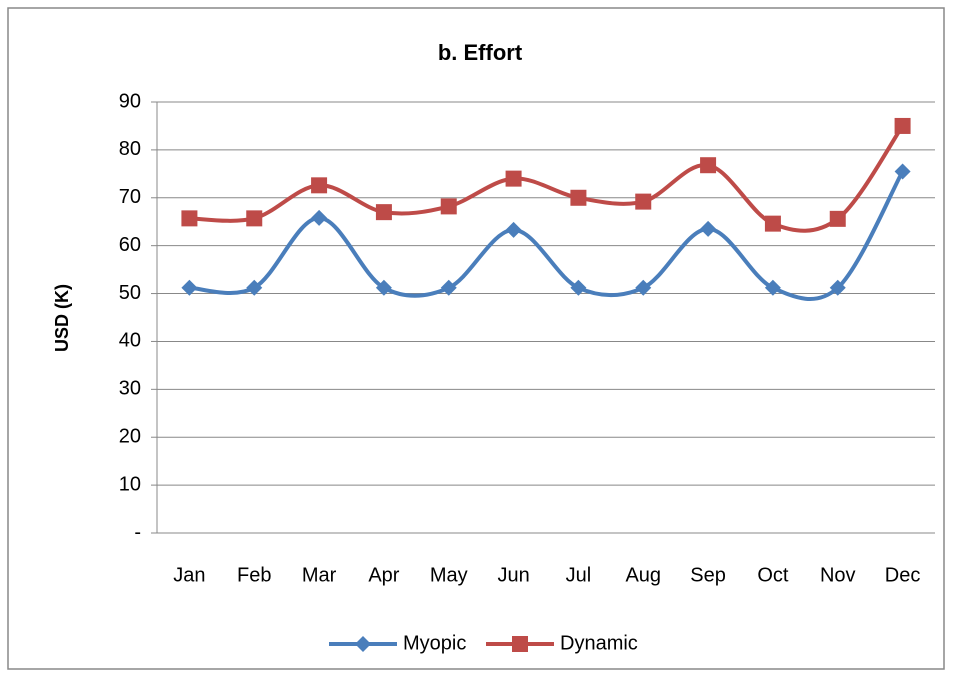 The image size is (953, 678). I want to click on x-tick-label: Mar, so click(319, 575).